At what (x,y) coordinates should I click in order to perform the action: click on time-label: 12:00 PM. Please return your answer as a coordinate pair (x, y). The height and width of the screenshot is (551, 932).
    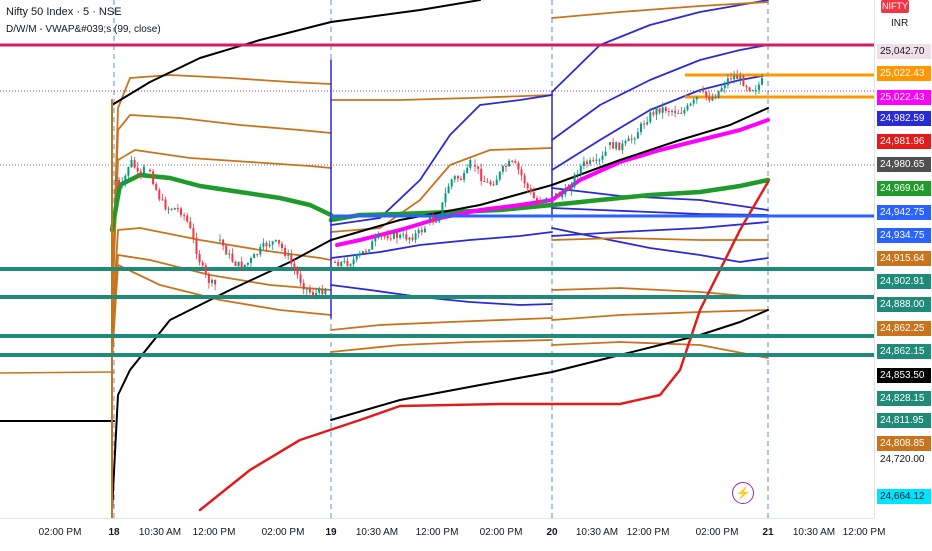
    Looking at the image, I should click on (648, 532).